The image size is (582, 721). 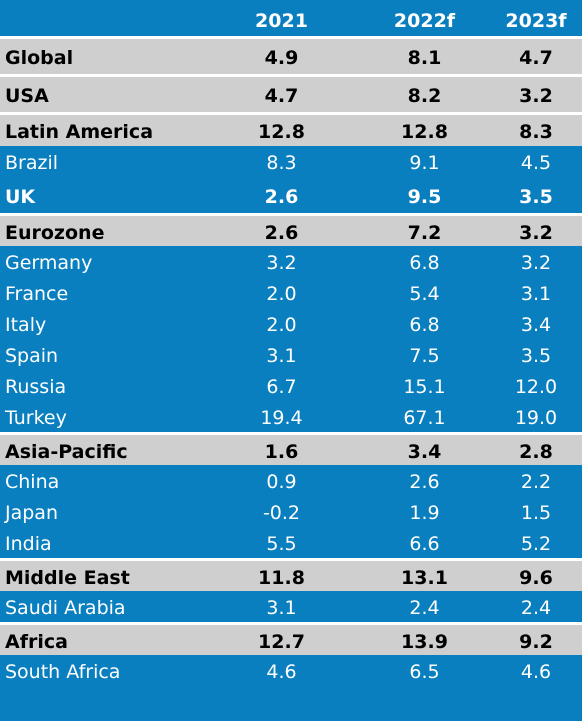 What do you see at coordinates (27, 96) in the screenshot?
I see `row-label: USA` at bounding box center [27, 96].